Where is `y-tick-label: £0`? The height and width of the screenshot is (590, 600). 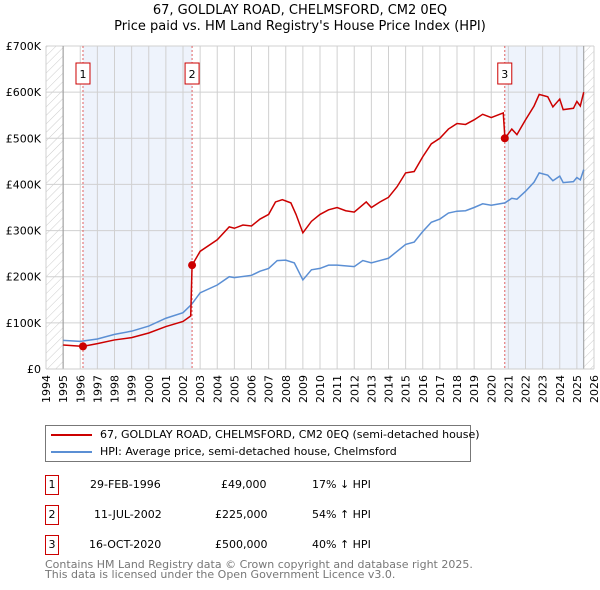
y-tick-label: £0 is located at coordinates (34, 369).